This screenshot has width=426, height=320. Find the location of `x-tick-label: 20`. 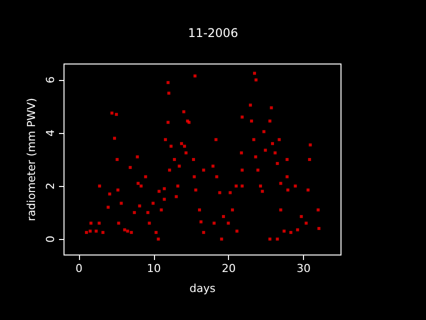

x-tick-label: 20 is located at coordinates (229, 268).